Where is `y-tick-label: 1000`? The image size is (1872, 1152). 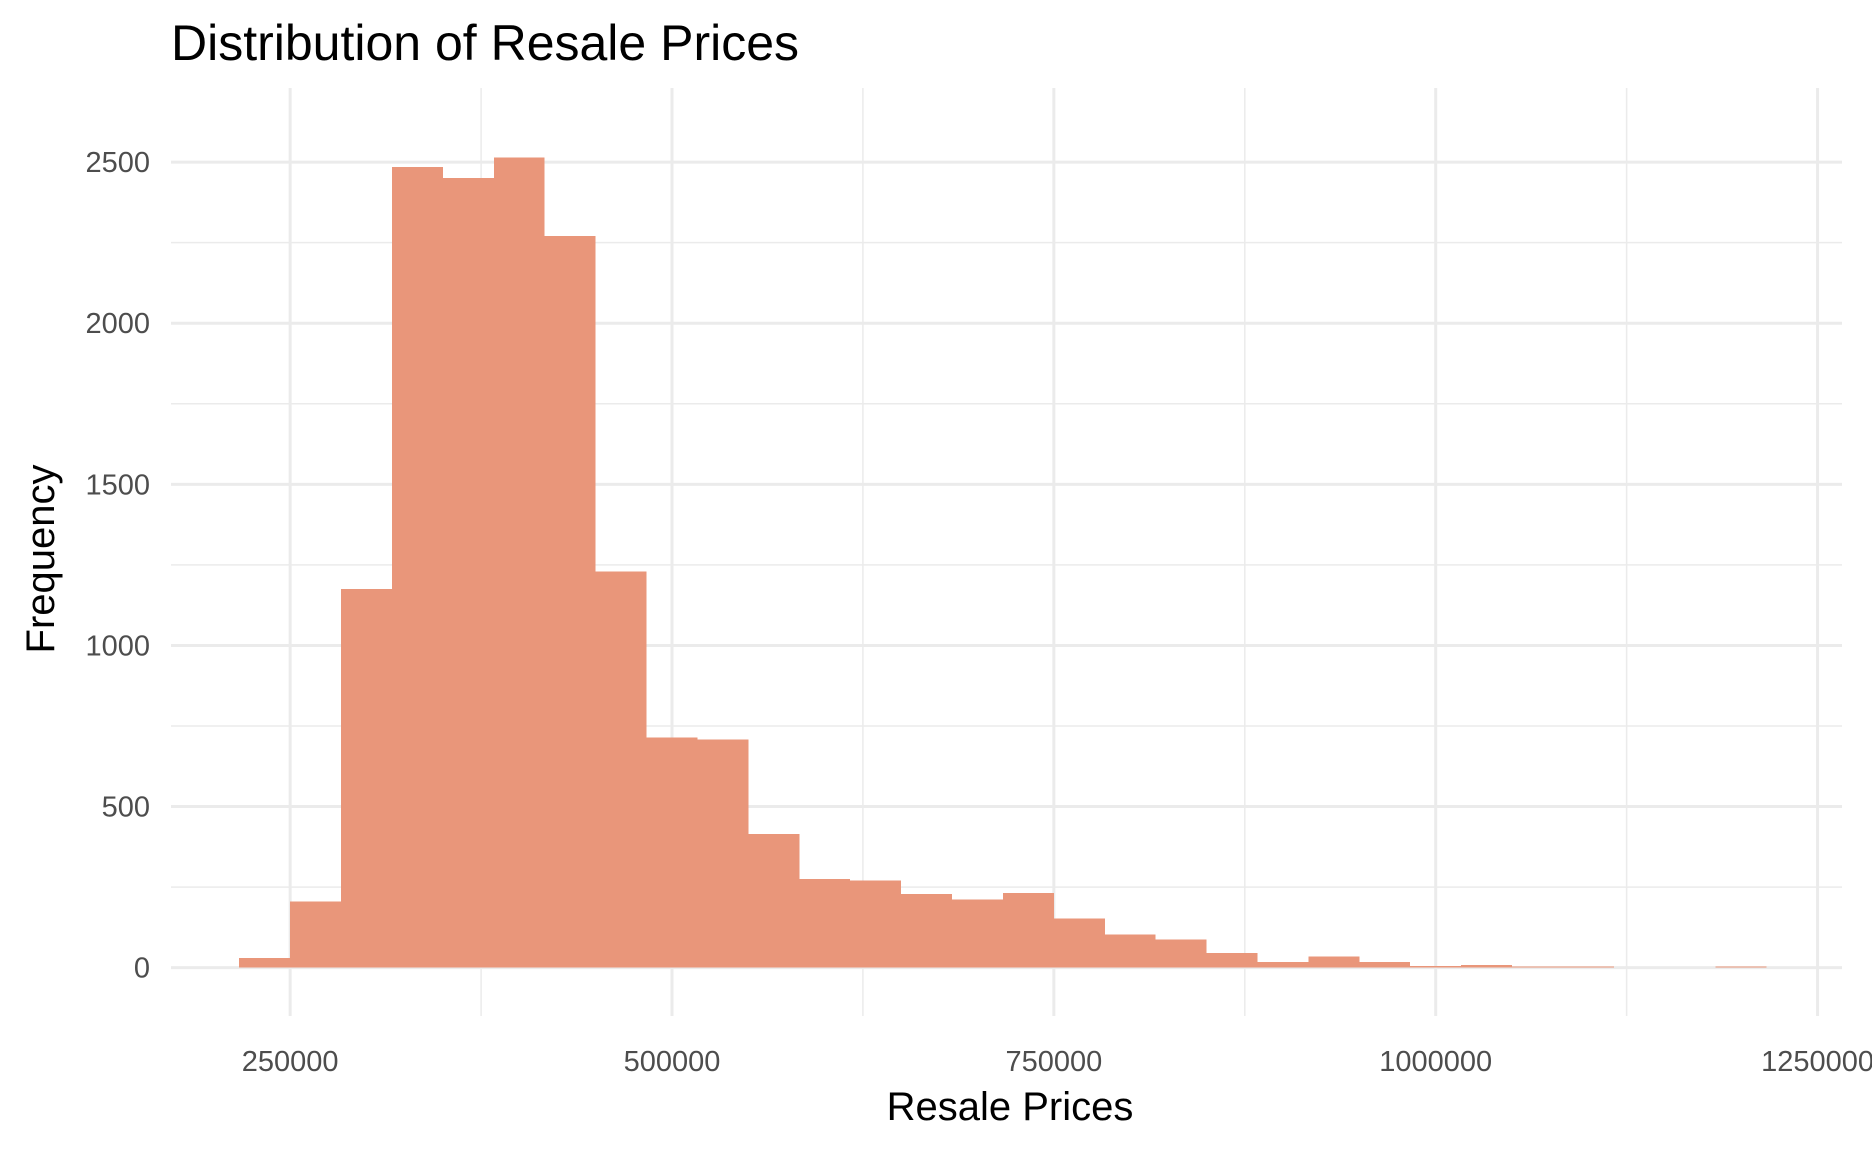
y-tick-label: 1000 is located at coordinates (117, 646).